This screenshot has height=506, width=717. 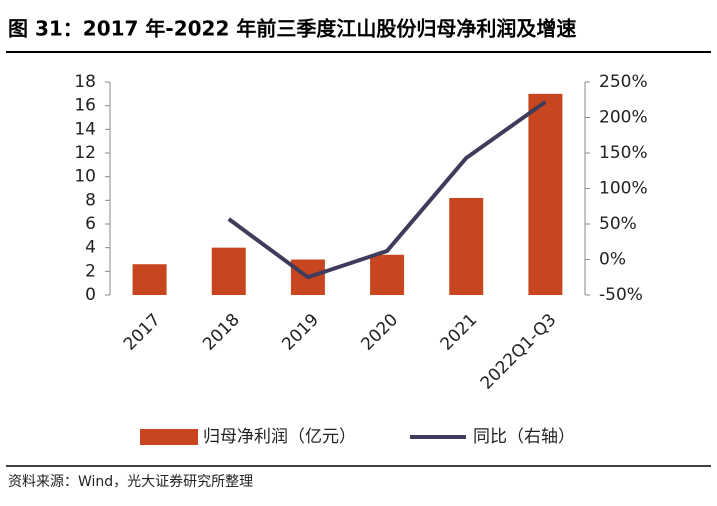 I want to click on y-tick-label: 4, so click(x=90, y=248).